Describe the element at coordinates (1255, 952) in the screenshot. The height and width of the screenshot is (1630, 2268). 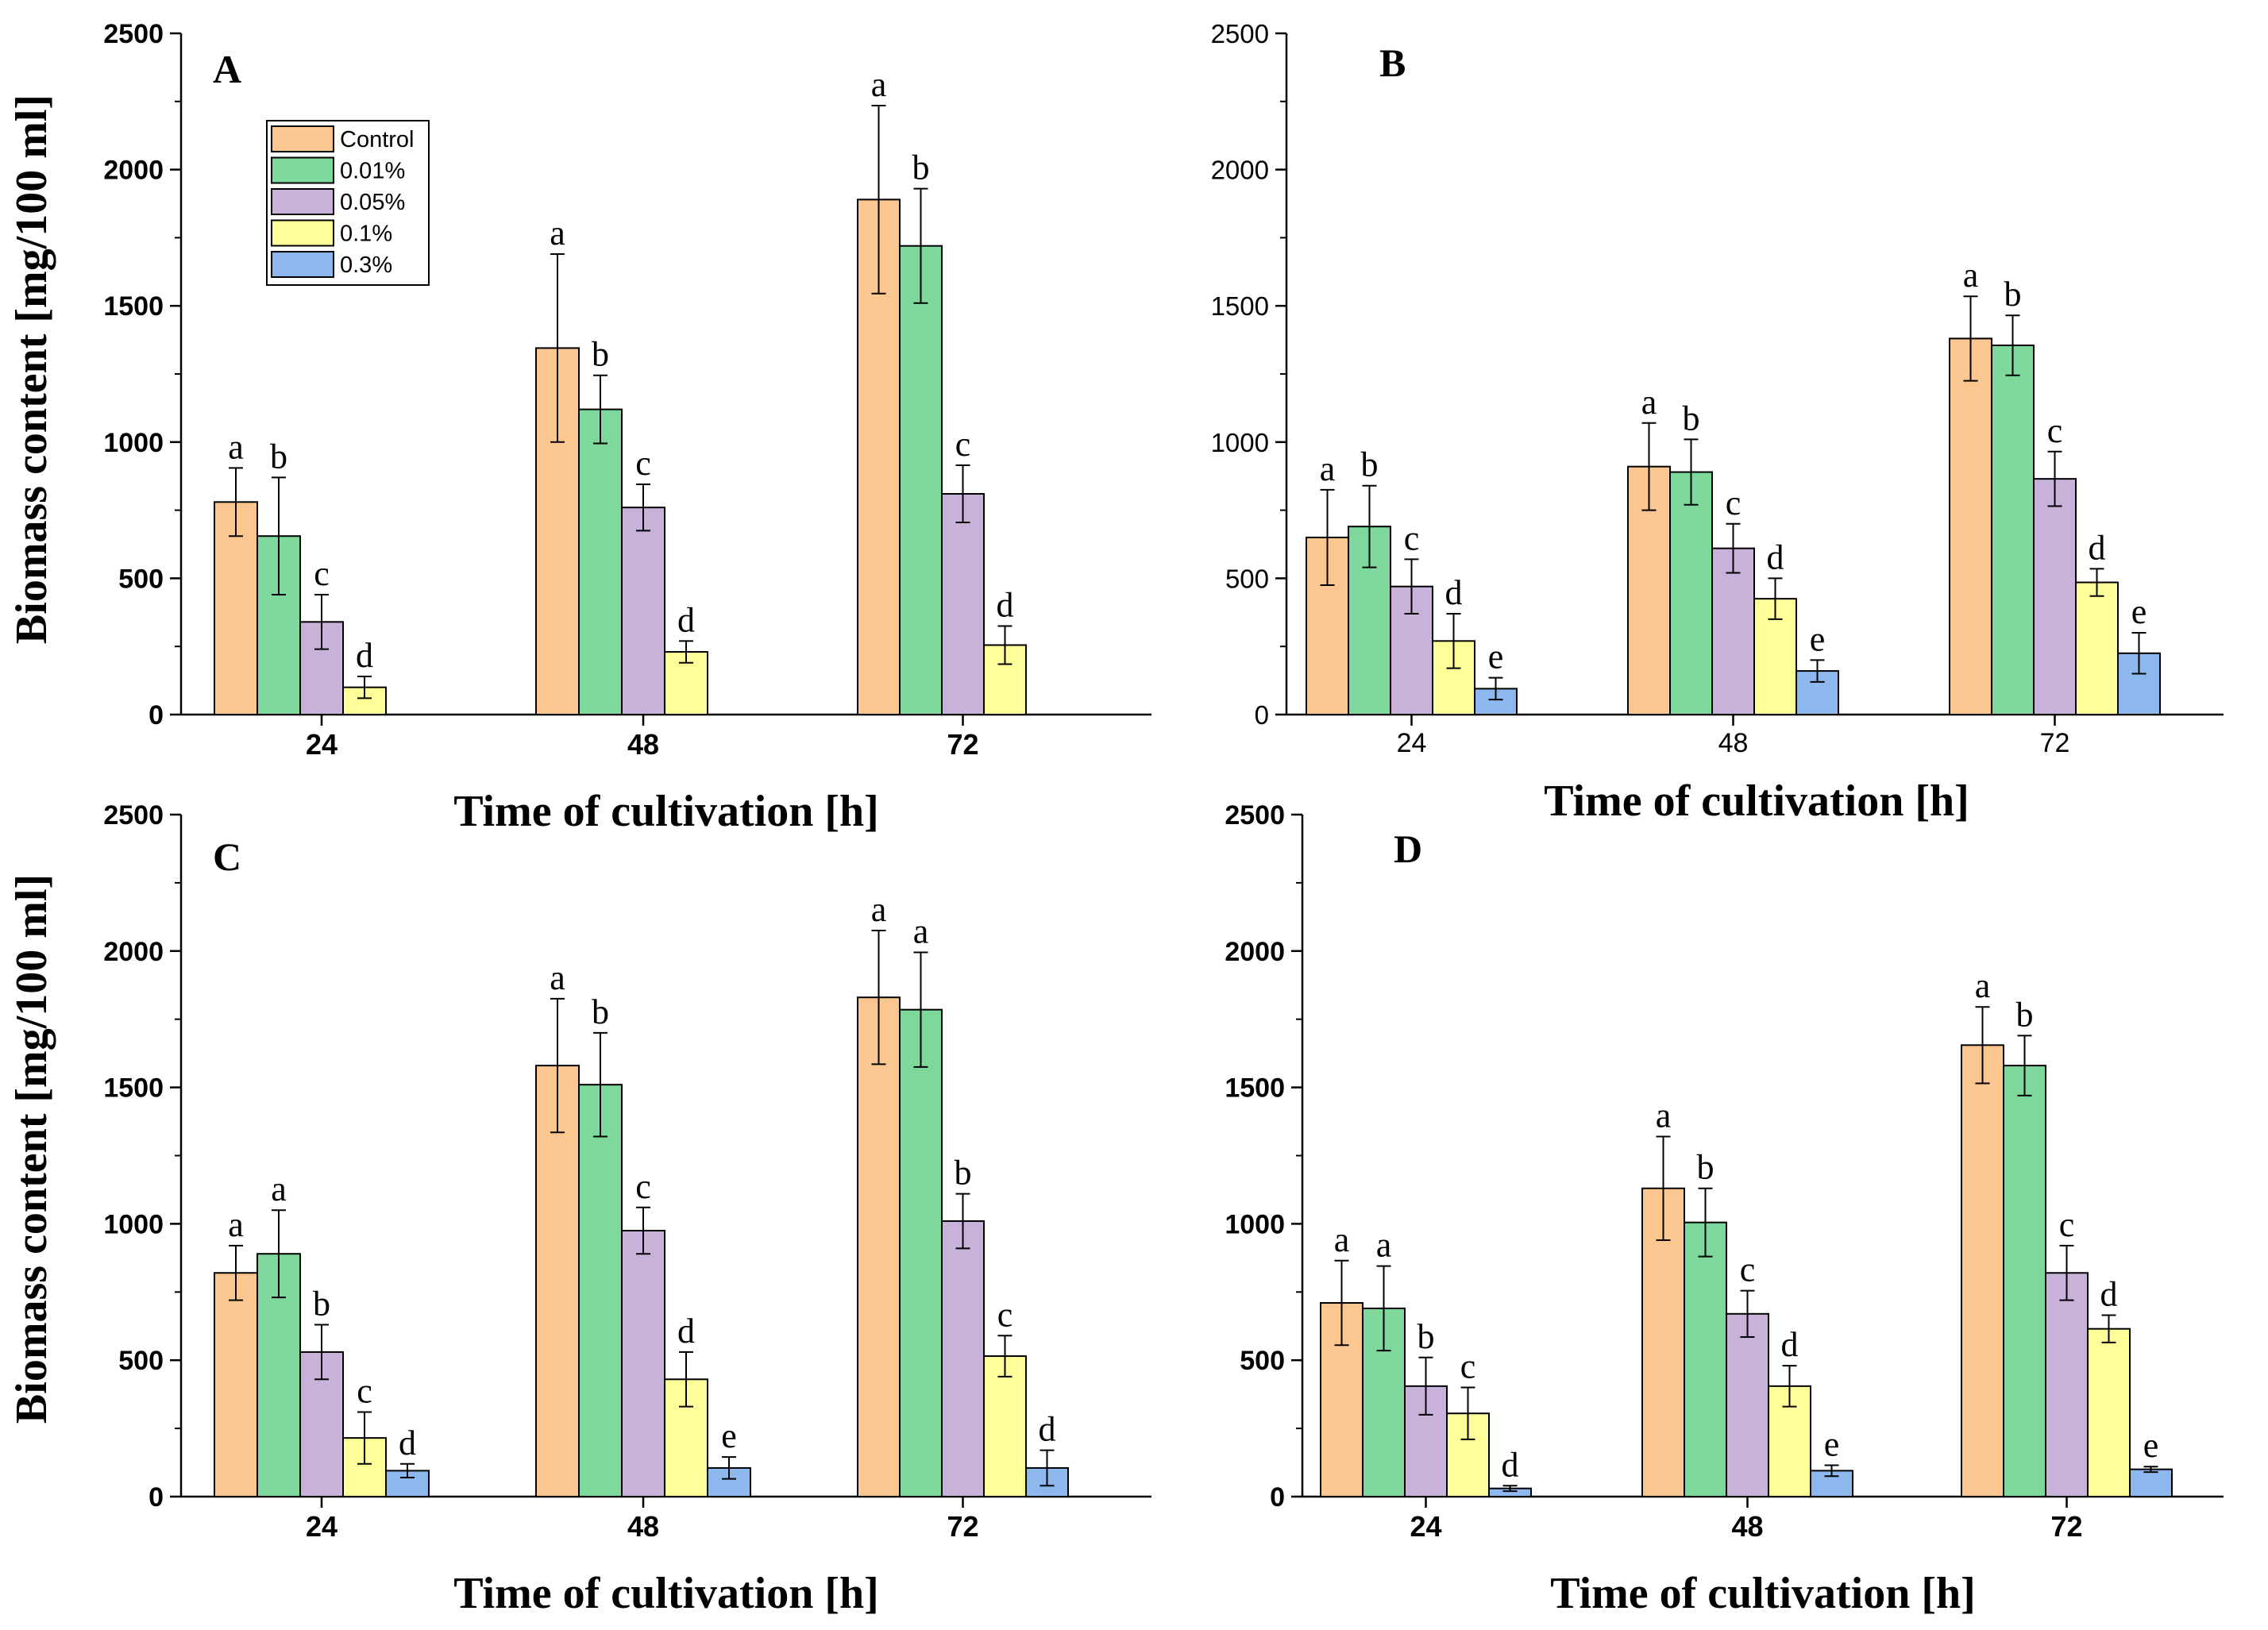
I see `y-tick-label-d-2000: 2000` at that location.